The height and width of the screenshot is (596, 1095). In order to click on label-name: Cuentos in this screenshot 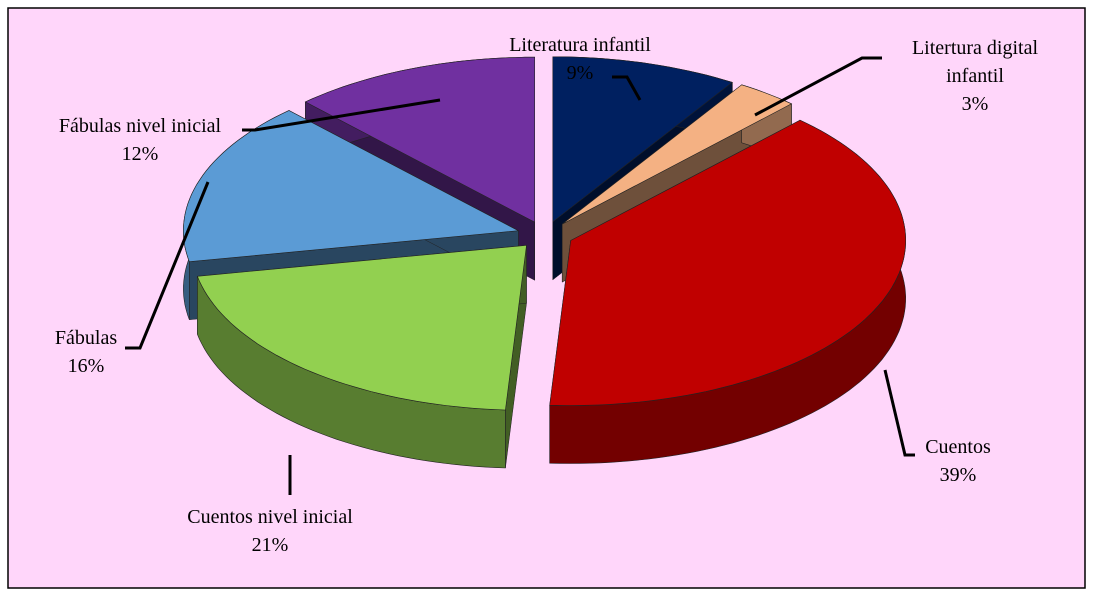, I will do `click(958, 447)`.